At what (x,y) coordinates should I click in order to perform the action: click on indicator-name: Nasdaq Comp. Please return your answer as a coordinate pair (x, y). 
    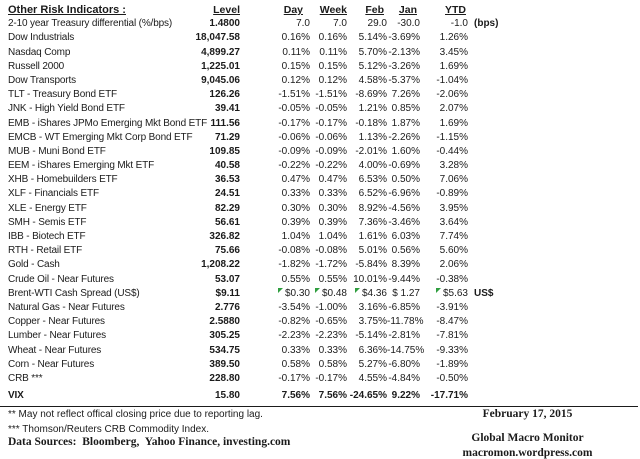
    Looking at the image, I should click on (39, 52).